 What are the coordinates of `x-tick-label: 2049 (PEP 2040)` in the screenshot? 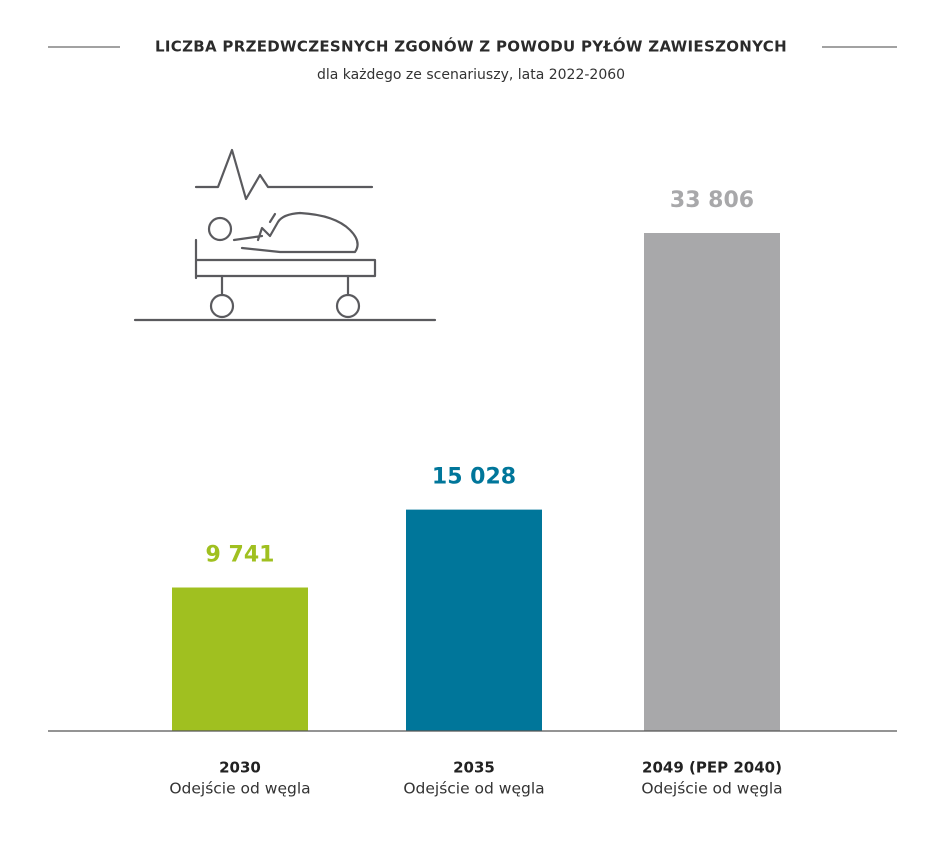 It's located at (712, 768).